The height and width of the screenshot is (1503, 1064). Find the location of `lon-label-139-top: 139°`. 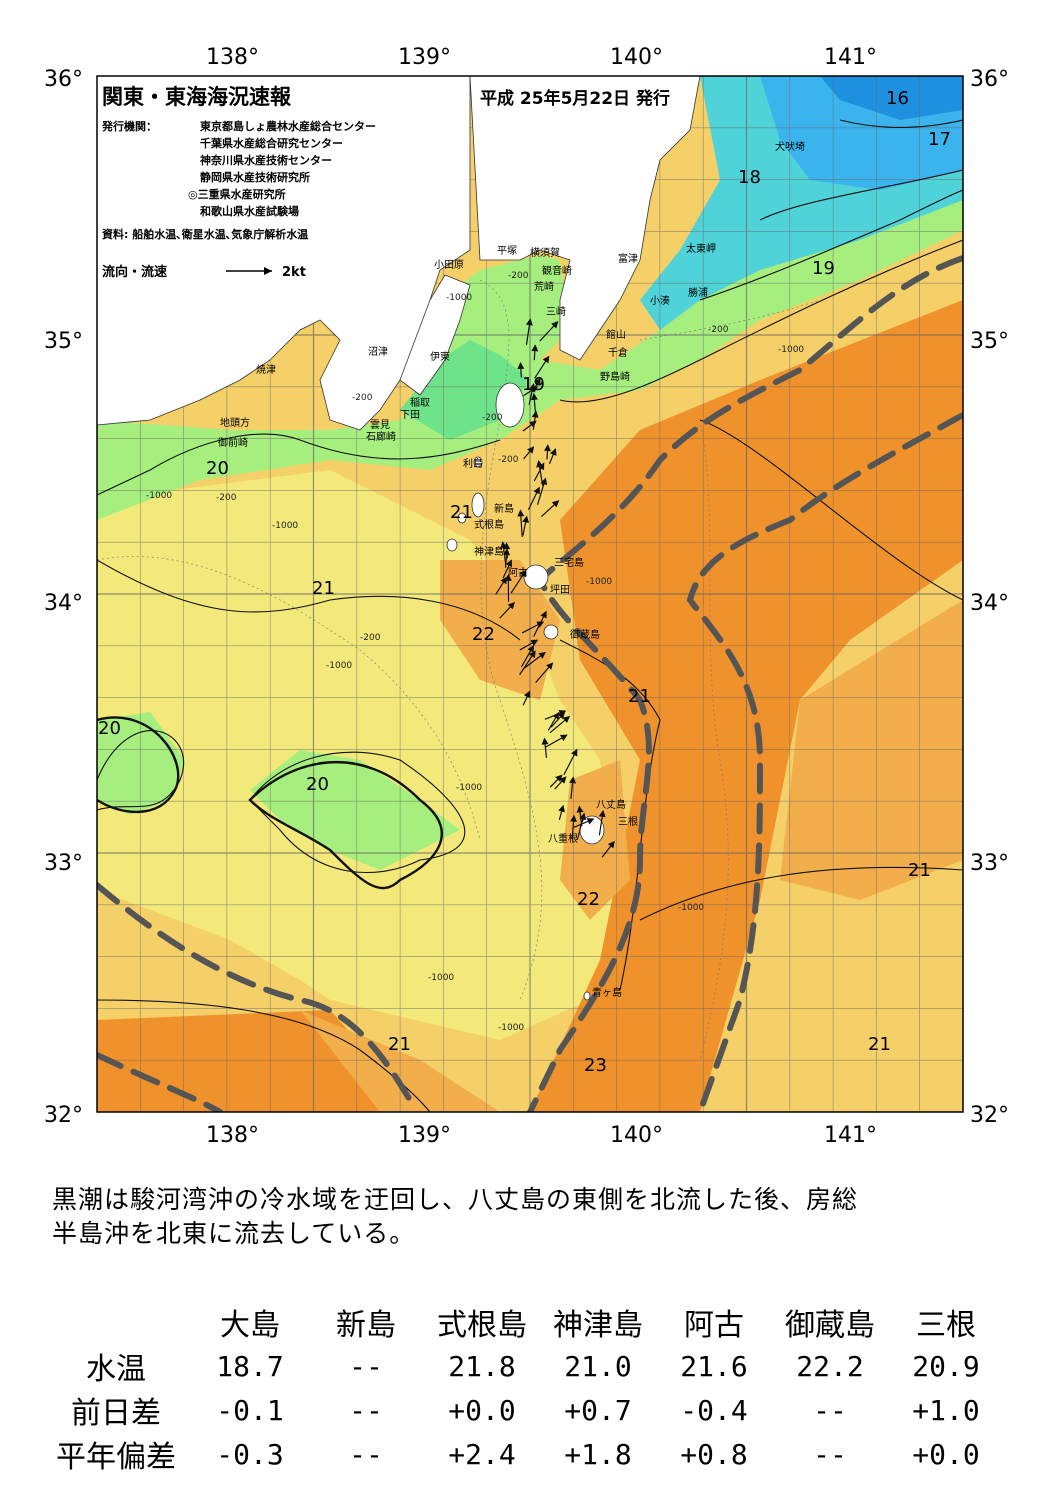

lon-label-139-top: 139° is located at coordinates (424, 57).